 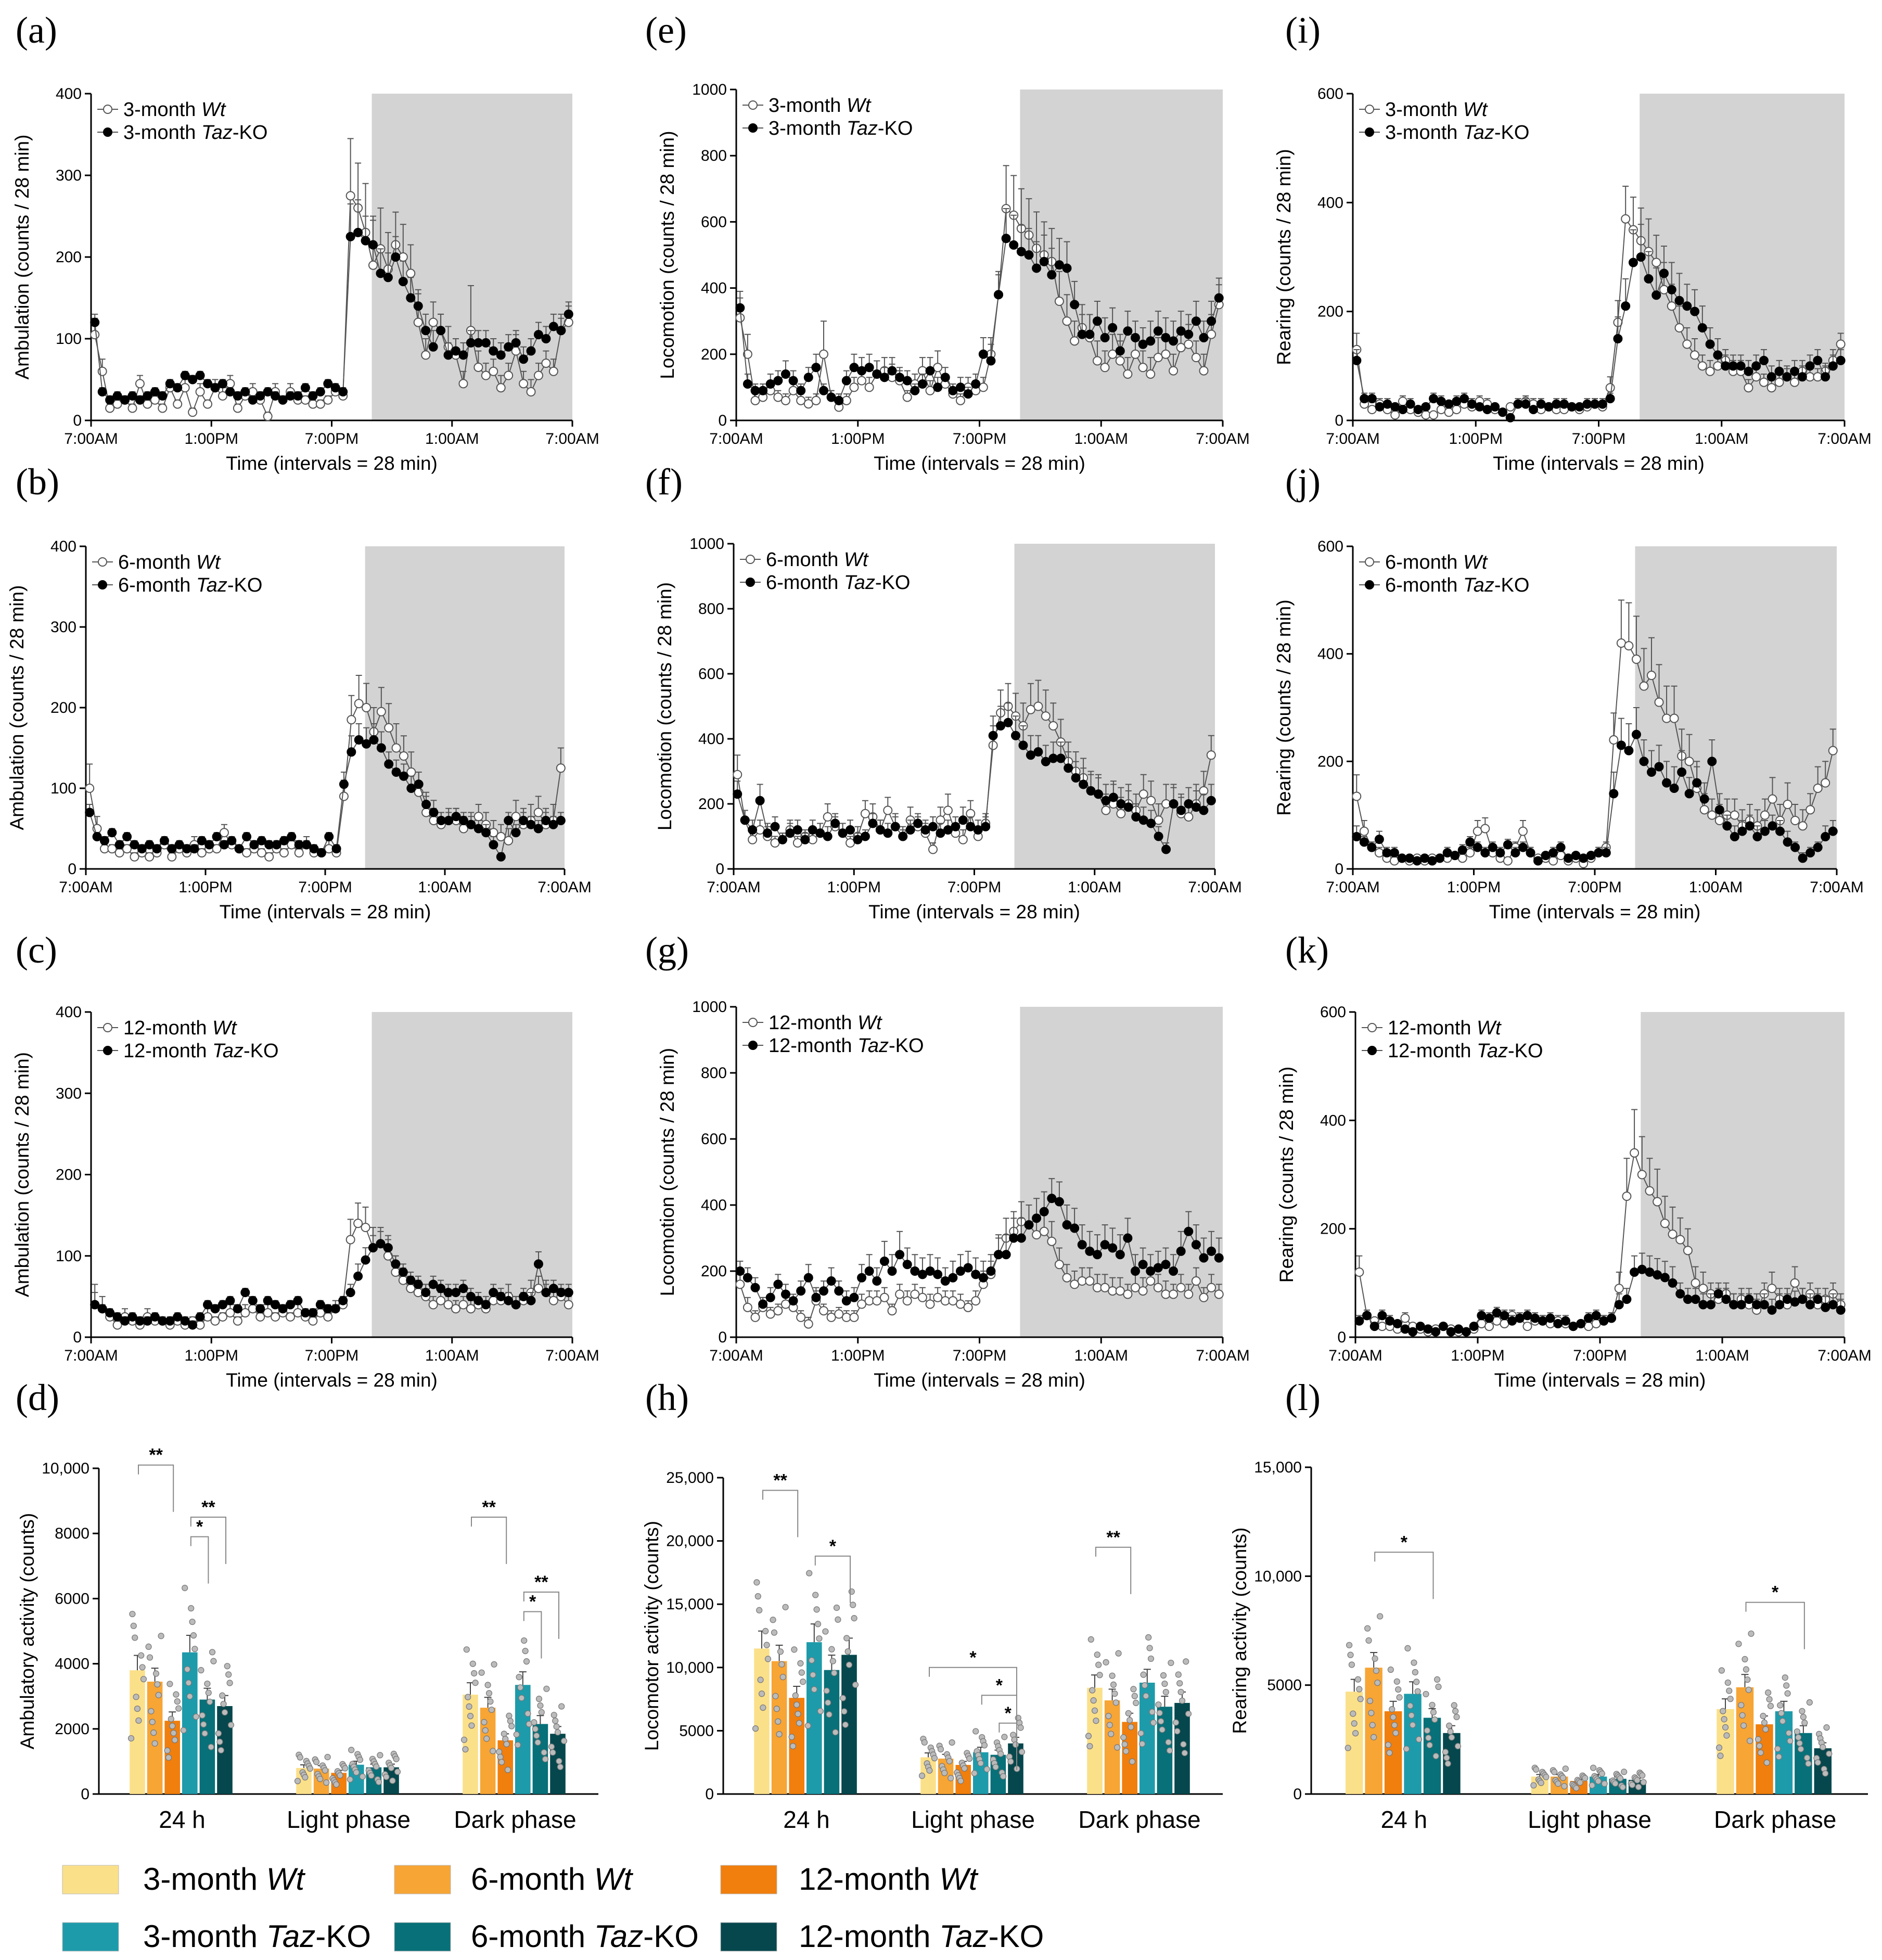 I want to click on y-axis-label: Ambulation (counts / 28 min), so click(x=17, y=707).